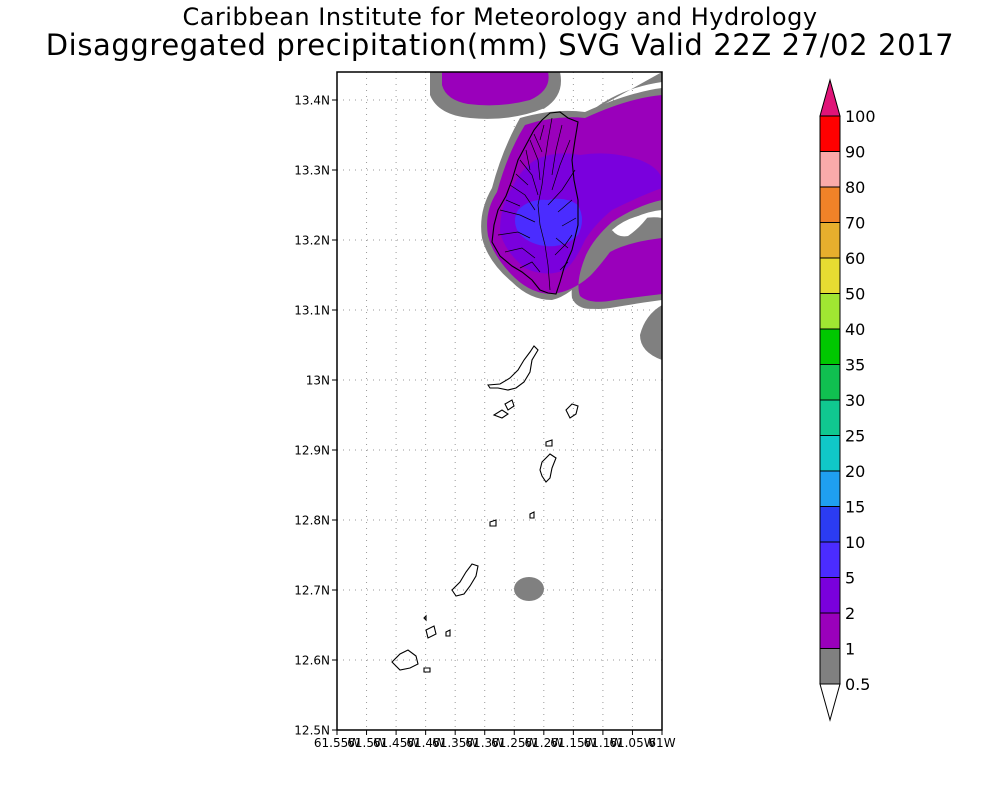  What do you see at coordinates (855, 187) in the screenshot?
I see `legend-level-label: 80` at bounding box center [855, 187].